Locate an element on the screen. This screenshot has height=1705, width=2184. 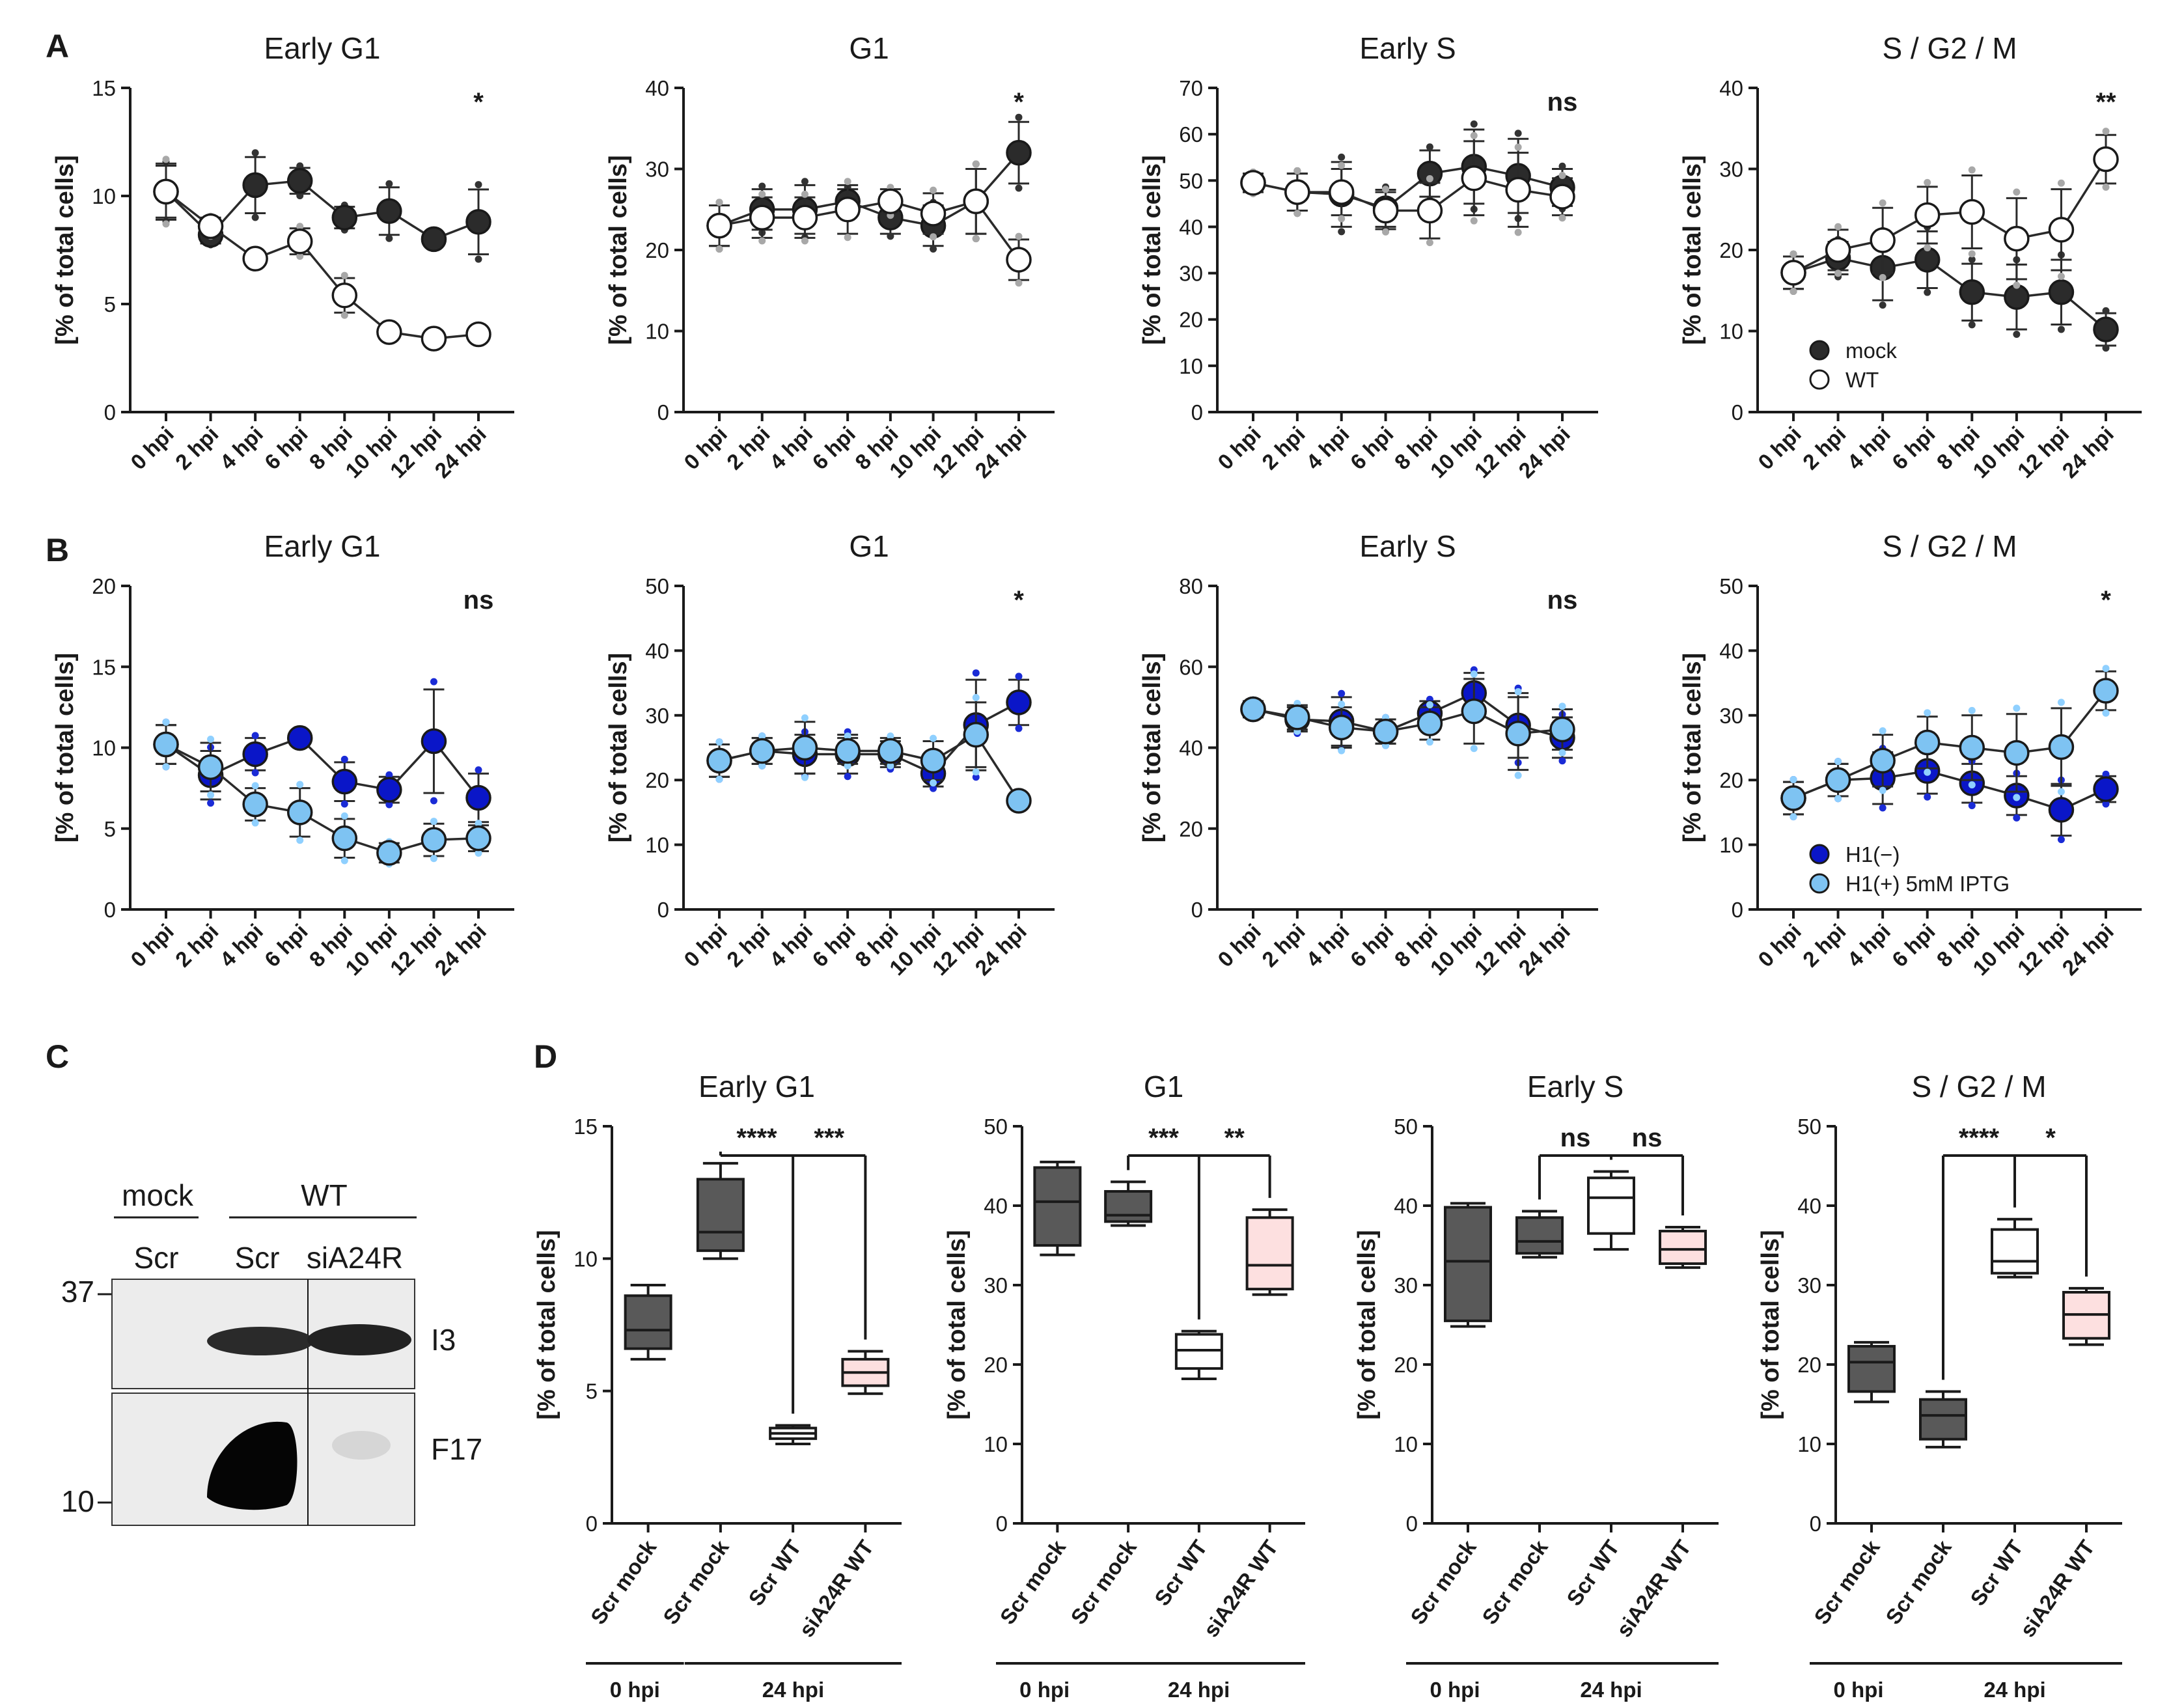
y-tick-label-a4-2: 20 is located at coordinates (1731, 250).